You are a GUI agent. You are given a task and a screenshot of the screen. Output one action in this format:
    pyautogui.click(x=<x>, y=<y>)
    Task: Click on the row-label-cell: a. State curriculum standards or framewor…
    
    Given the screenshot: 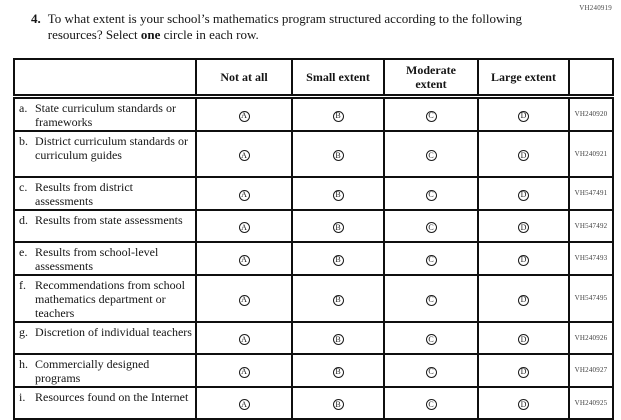 What is the action you would take?
    pyautogui.click(x=105, y=113)
    